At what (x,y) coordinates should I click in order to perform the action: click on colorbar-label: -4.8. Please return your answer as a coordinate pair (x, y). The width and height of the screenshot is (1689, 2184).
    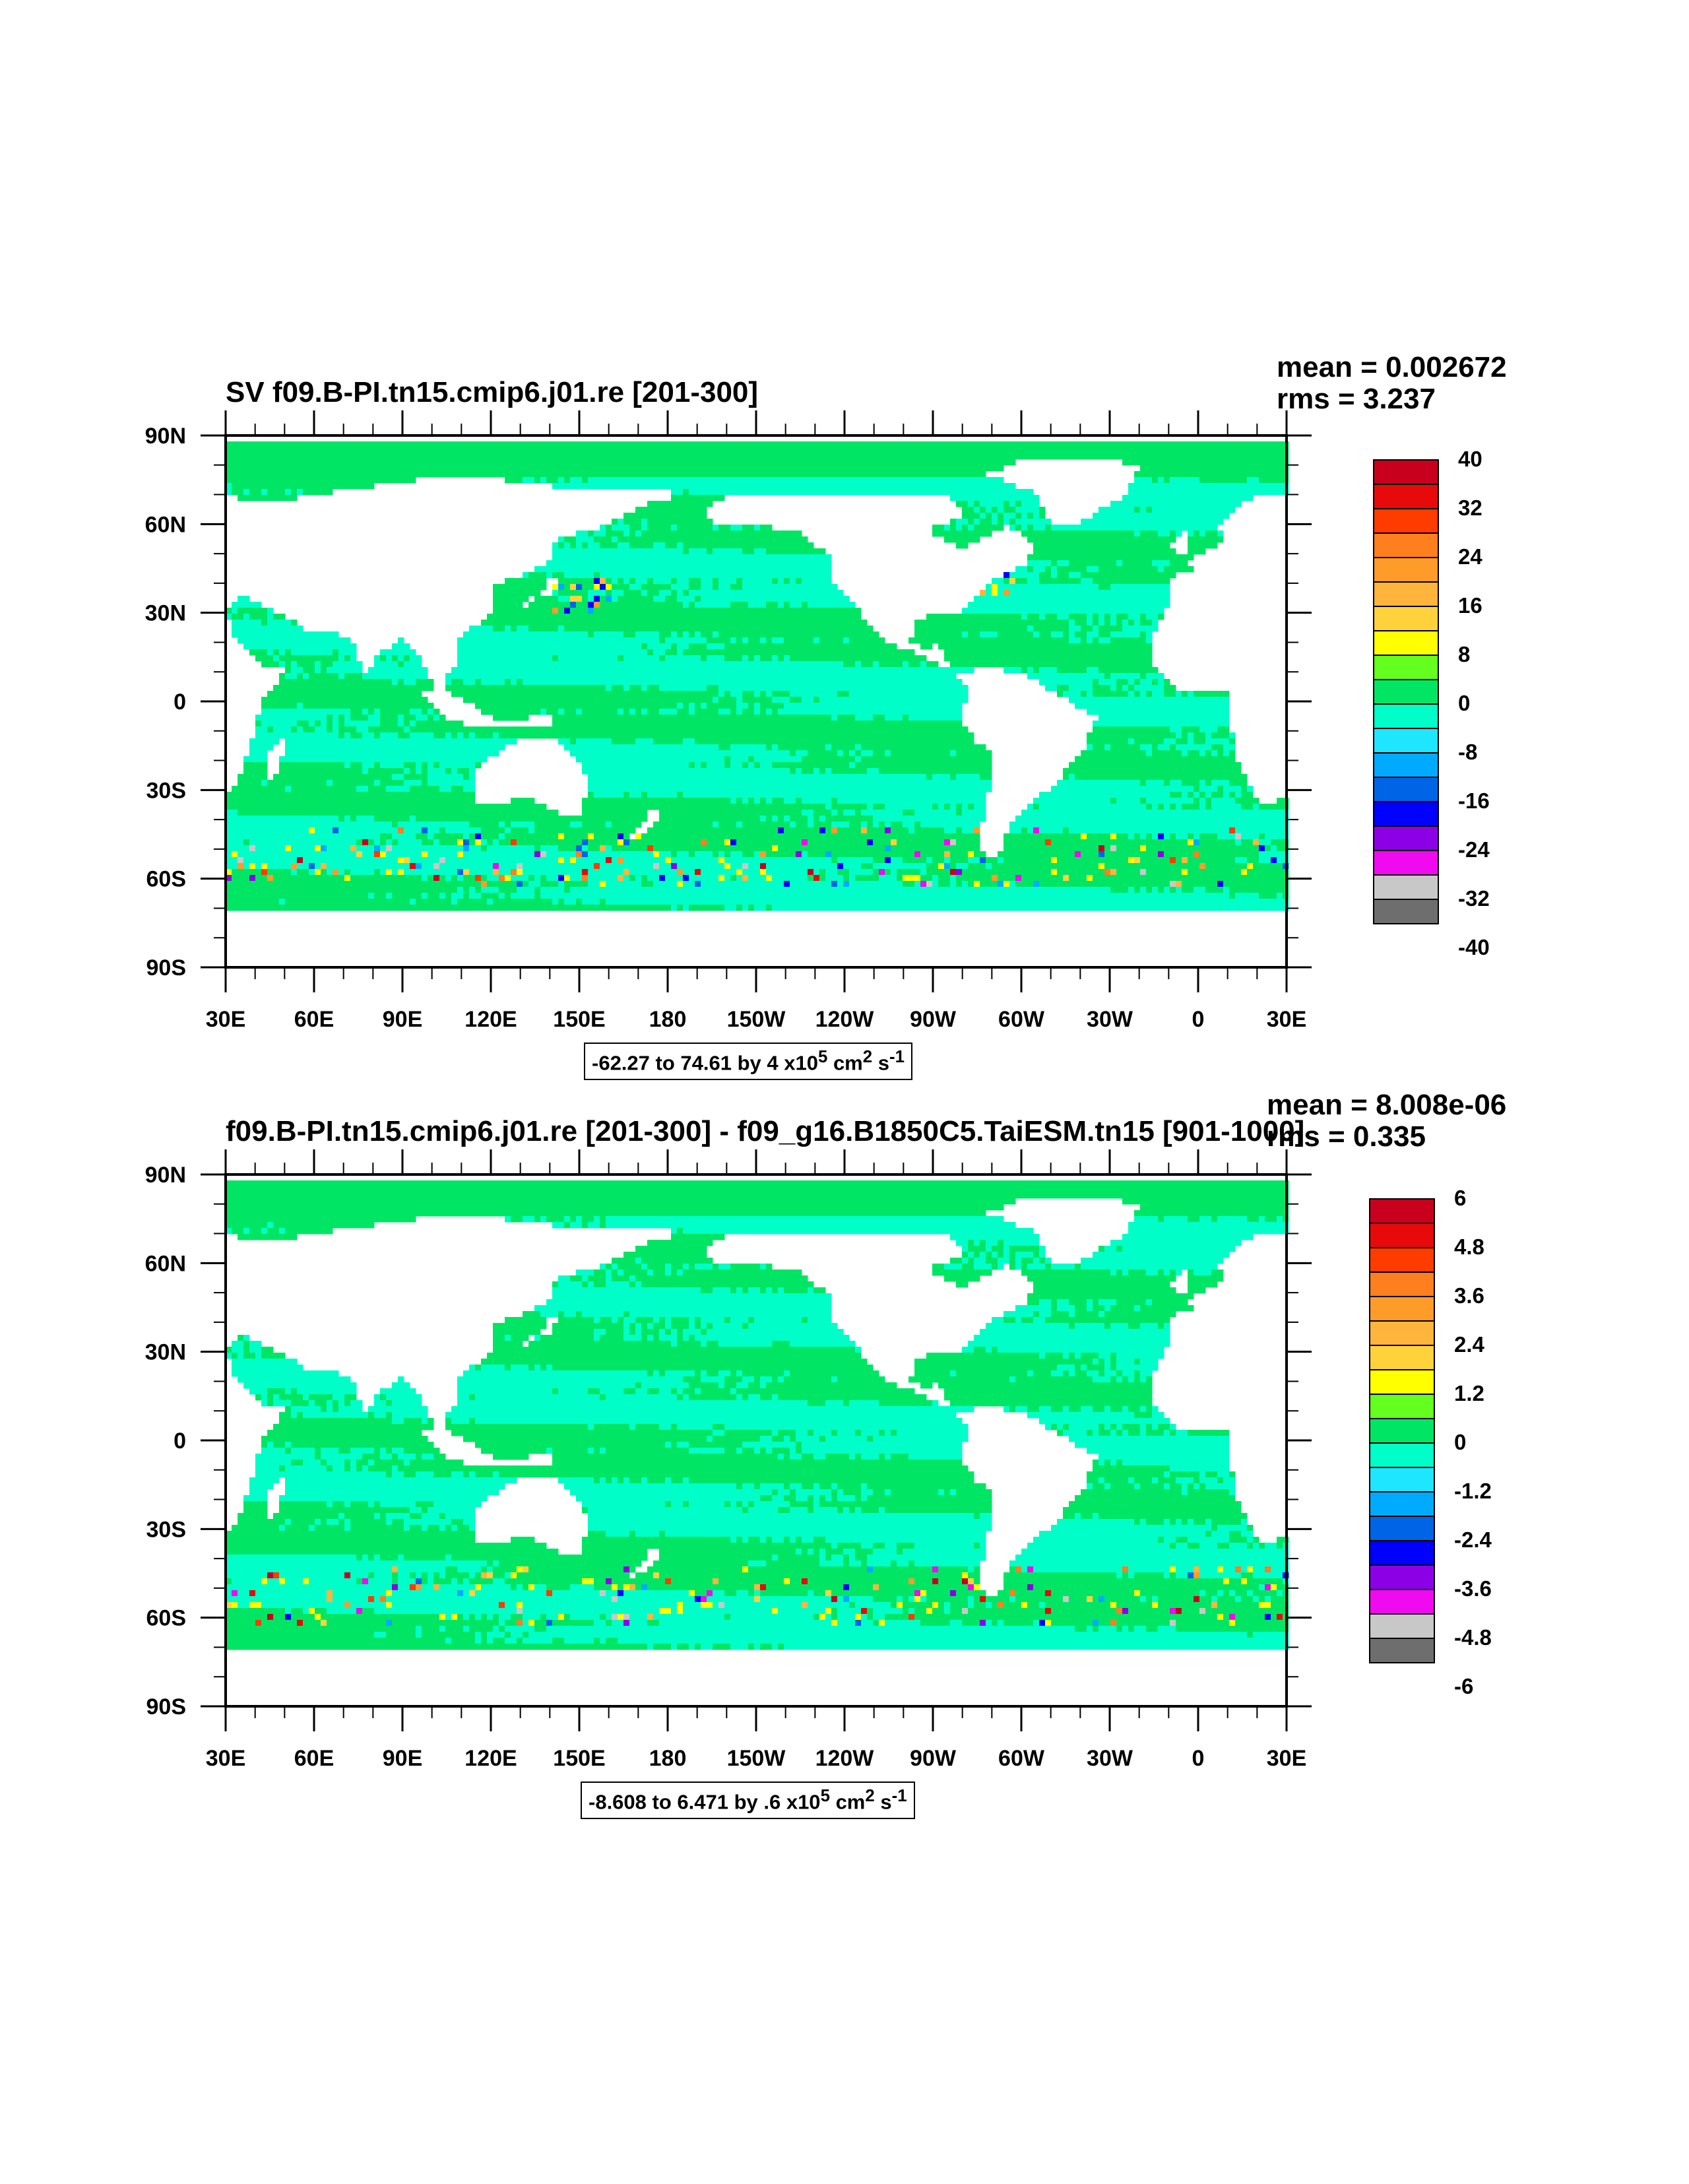
    Looking at the image, I should click on (1473, 1637).